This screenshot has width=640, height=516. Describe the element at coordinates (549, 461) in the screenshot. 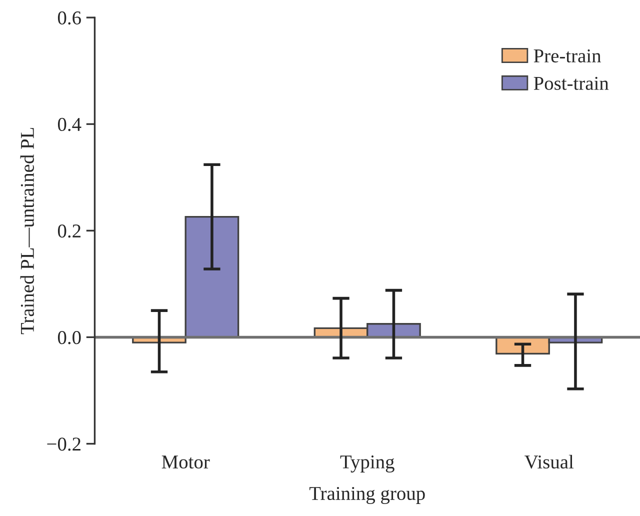

I see `x-tick-label: Visual` at that location.